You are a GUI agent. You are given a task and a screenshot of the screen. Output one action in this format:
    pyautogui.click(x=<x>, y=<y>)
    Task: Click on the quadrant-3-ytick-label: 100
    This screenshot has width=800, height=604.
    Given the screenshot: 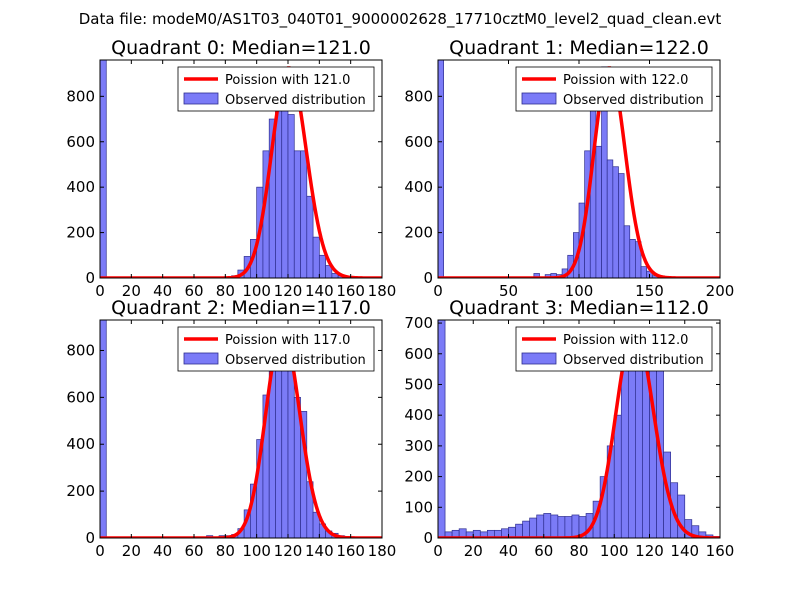 What is the action you would take?
    pyautogui.click(x=418, y=507)
    